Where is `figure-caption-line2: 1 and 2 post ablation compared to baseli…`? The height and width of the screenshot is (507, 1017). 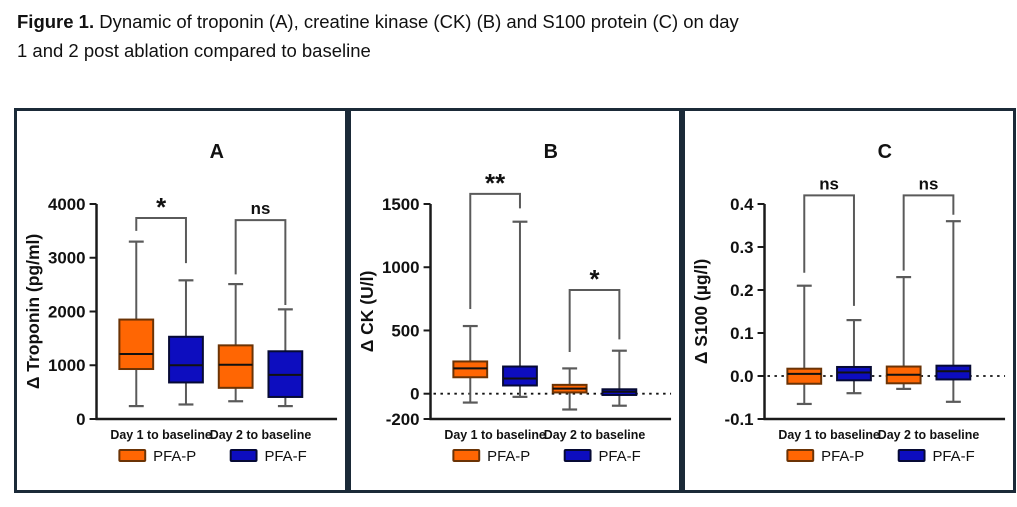 figure-caption-line2: 1 and 2 post ablation compared to baseli… is located at coordinates (194, 50).